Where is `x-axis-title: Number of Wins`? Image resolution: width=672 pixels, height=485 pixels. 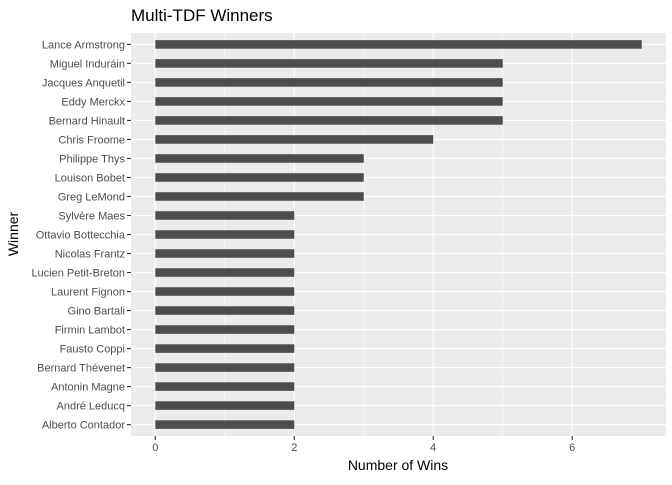
x-axis-title: Number of Wins is located at coordinates (398, 465).